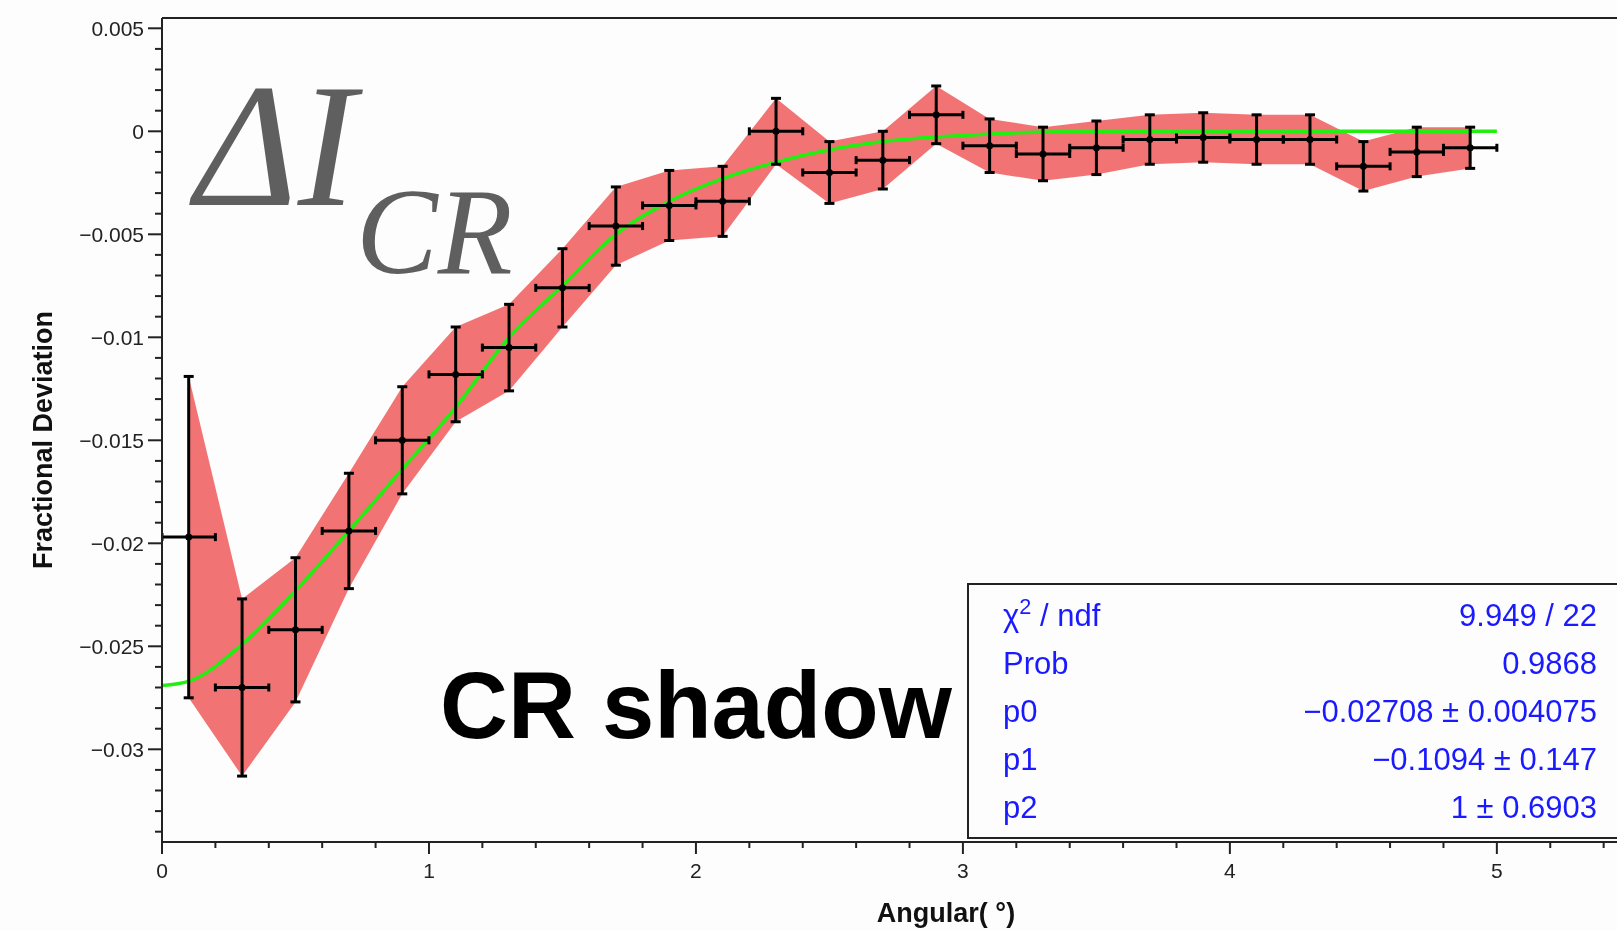 The image size is (1617, 931). I want to click on annotation: p0, so click(1020, 711).